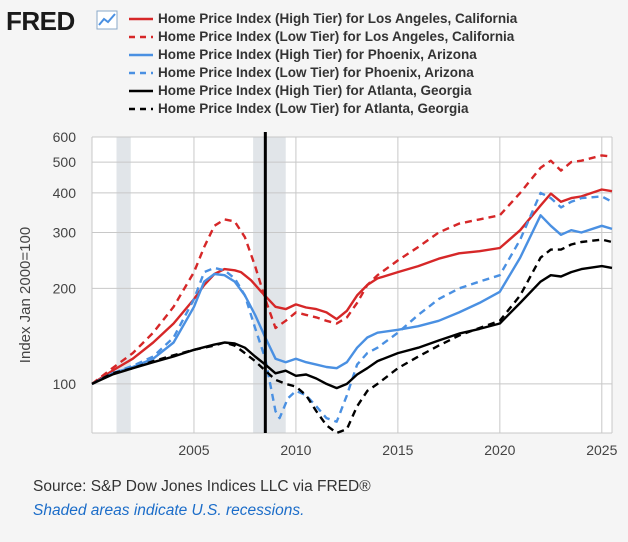 The height and width of the screenshot is (542, 628). I want to click on fred-logo: FRED, so click(40, 21).